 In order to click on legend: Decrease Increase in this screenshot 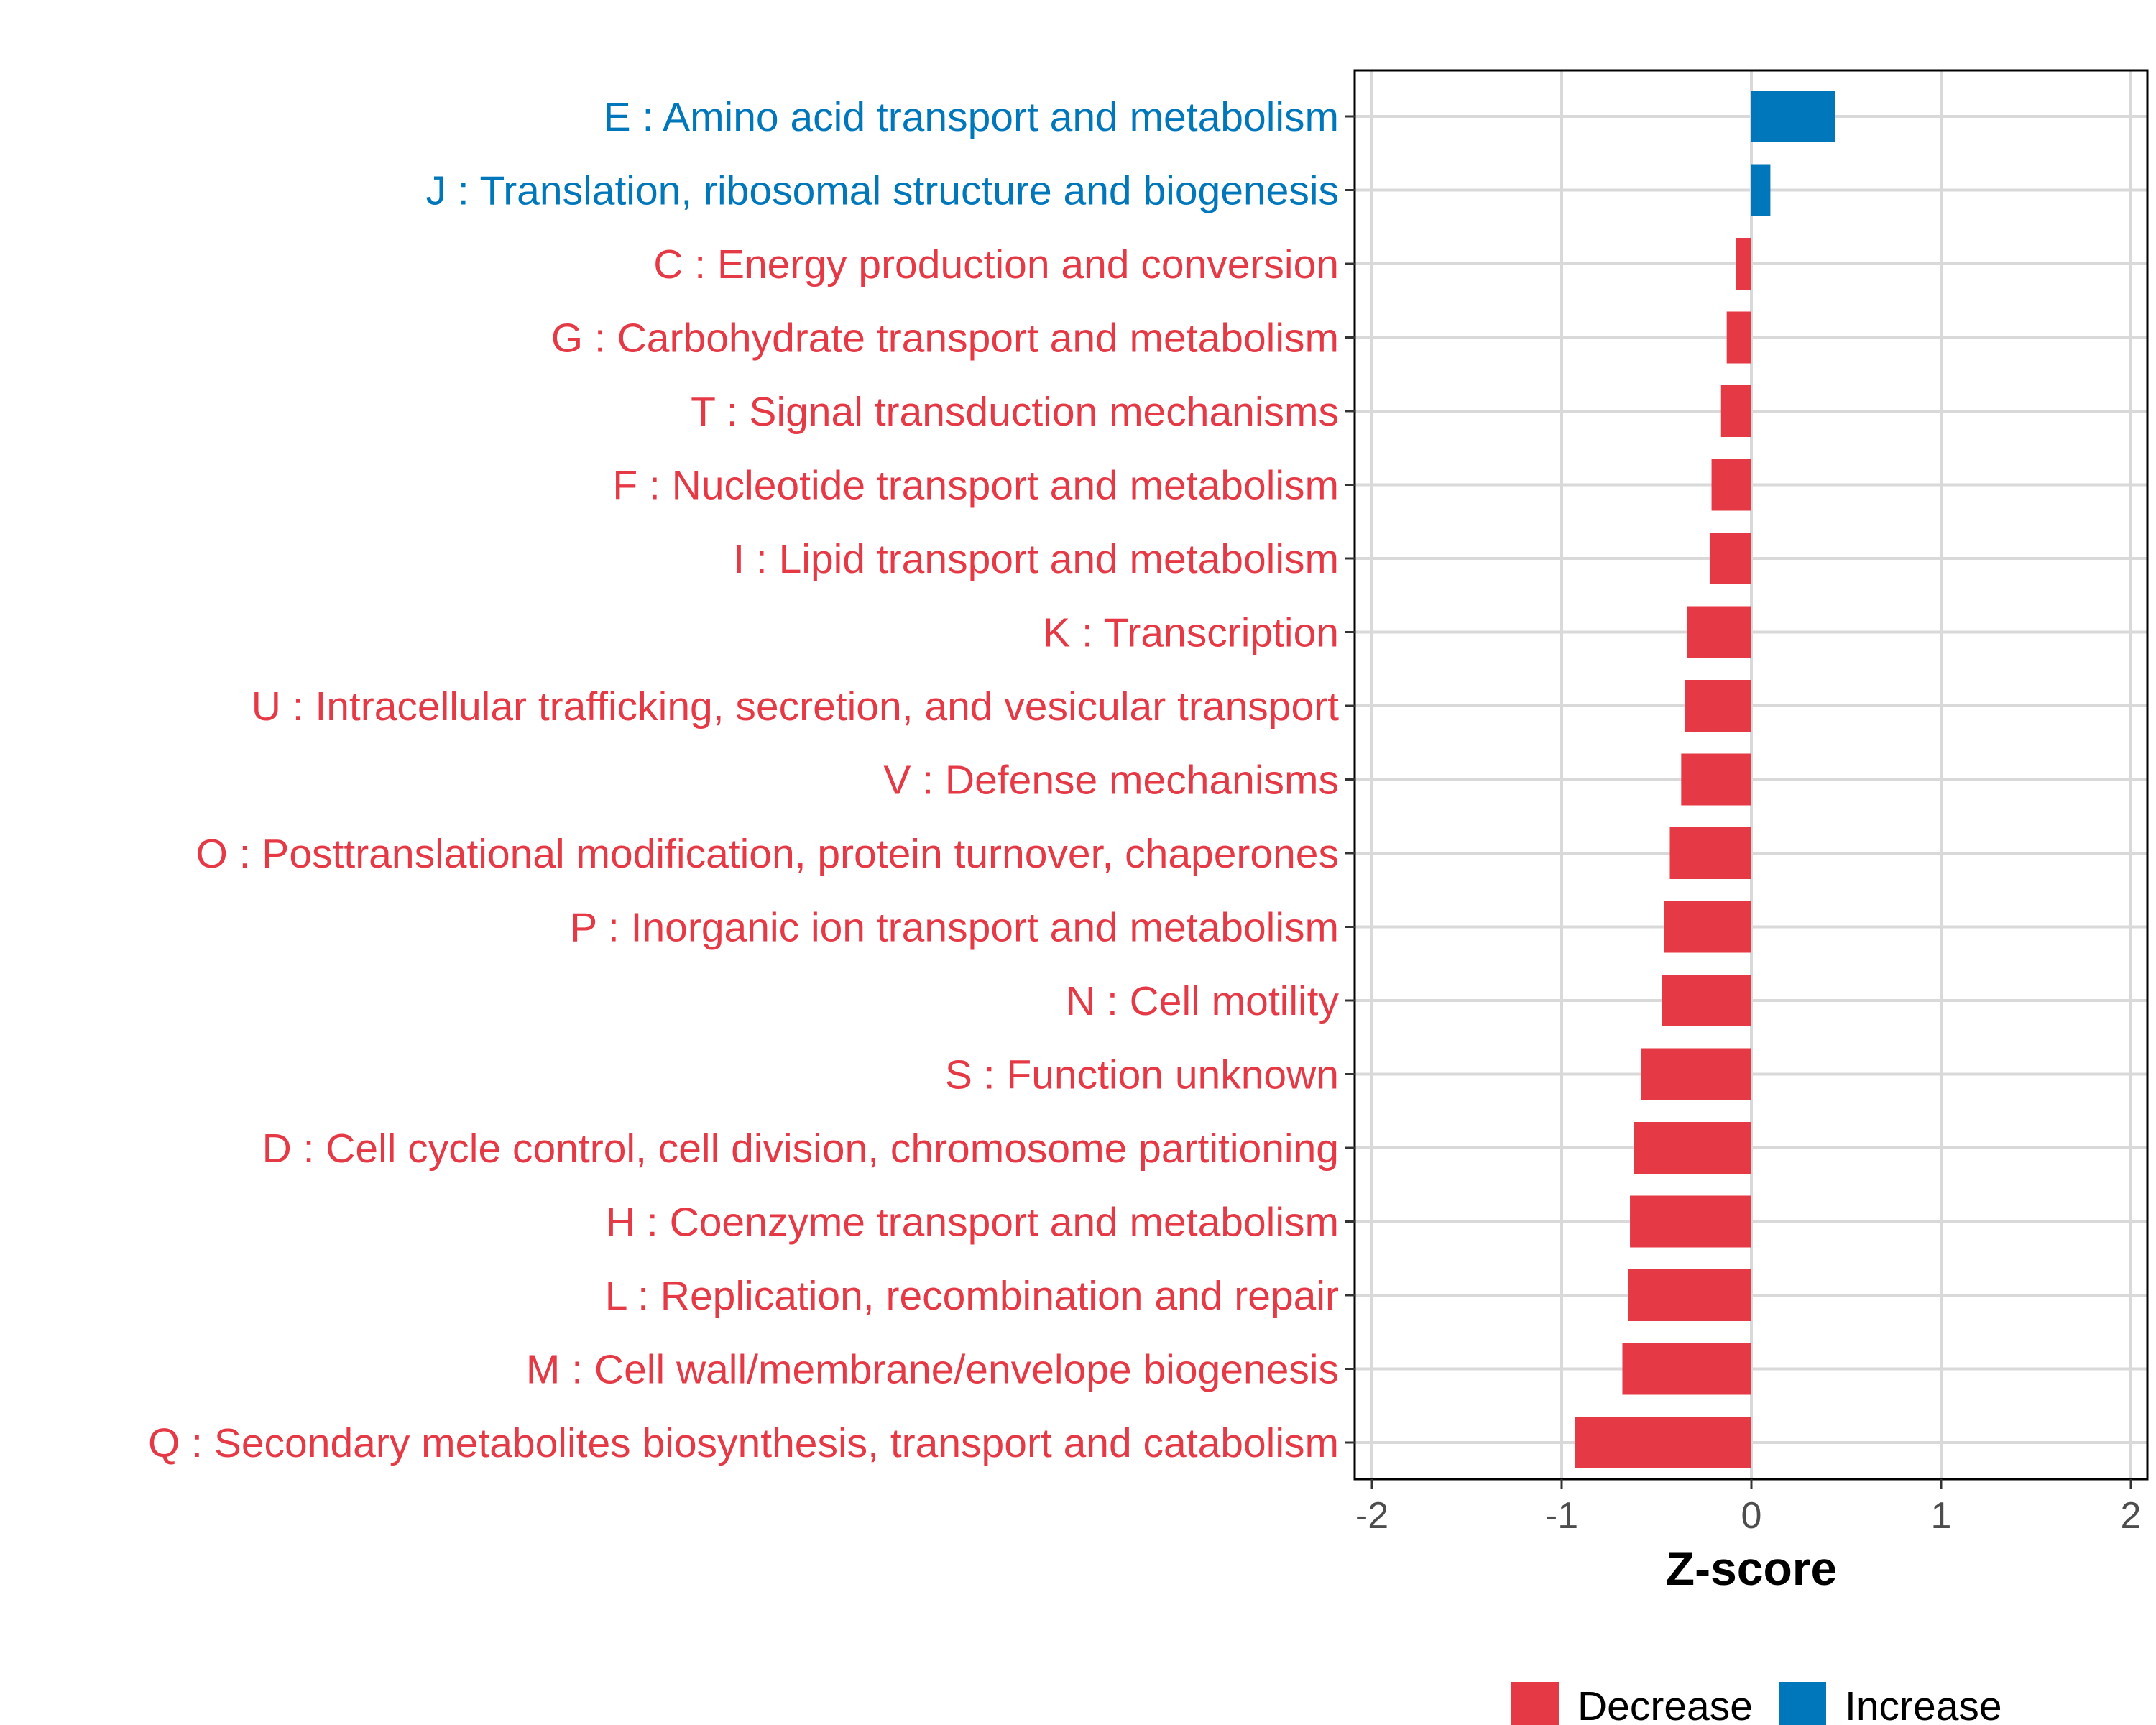, I will do `click(1757, 1703)`.